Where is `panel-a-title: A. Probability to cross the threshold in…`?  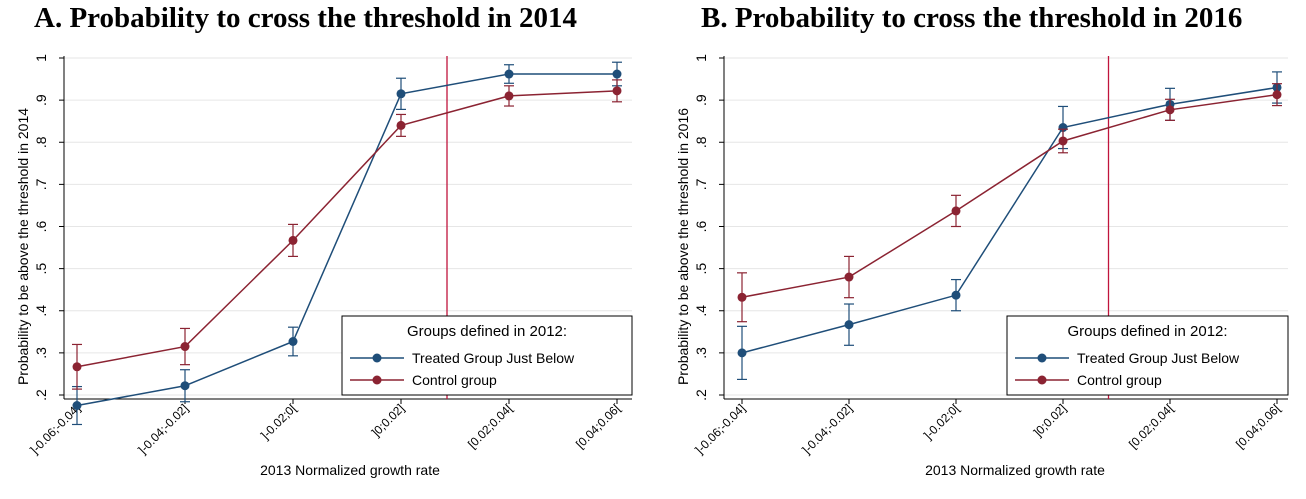 panel-a-title: A. Probability to cross the threshold in… is located at coordinates (305, 18).